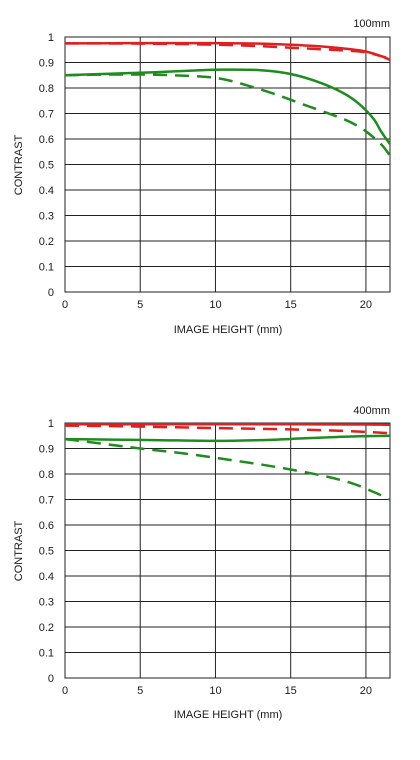  Describe the element at coordinates (371, 411) in the screenshot. I see `chart-title: 400mm` at that location.